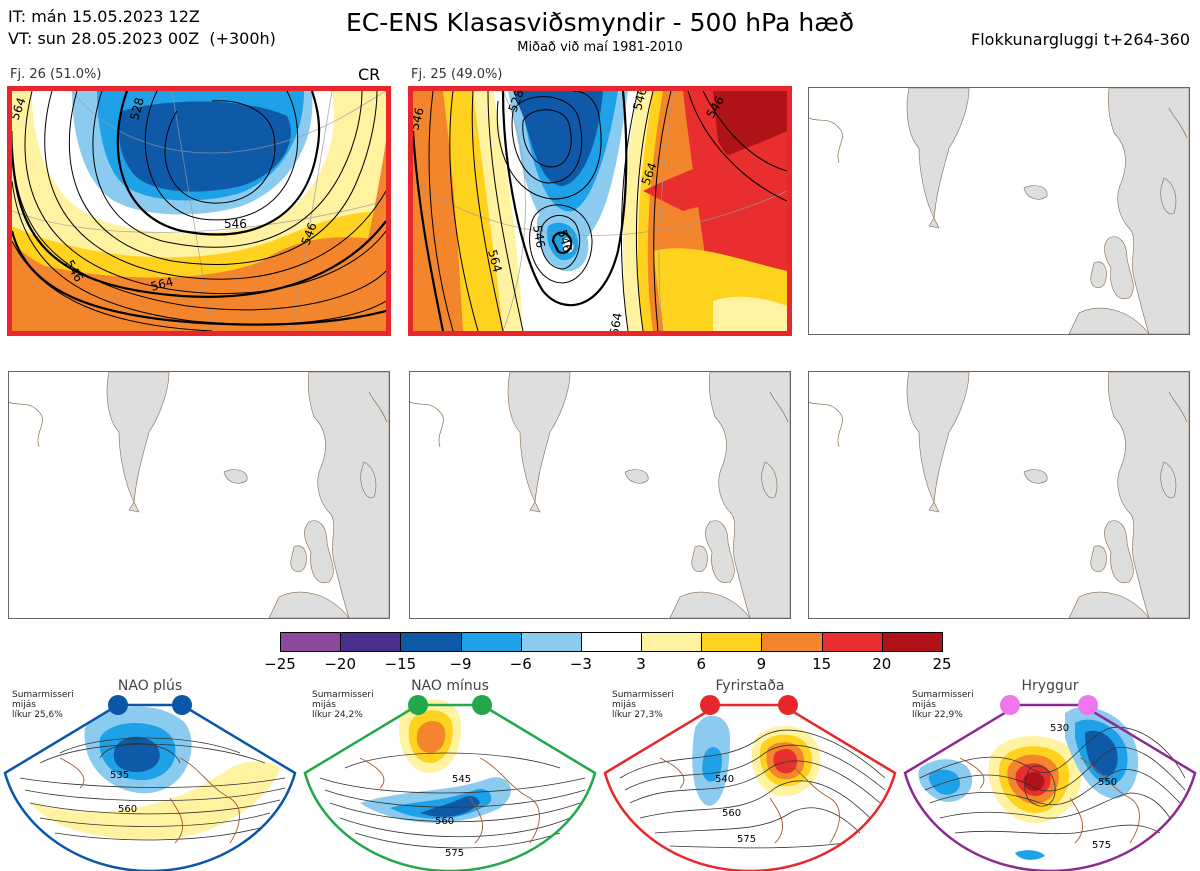  Describe the element at coordinates (580, 664) in the screenshot. I see `colorbar-tick-label: −3` at that location.